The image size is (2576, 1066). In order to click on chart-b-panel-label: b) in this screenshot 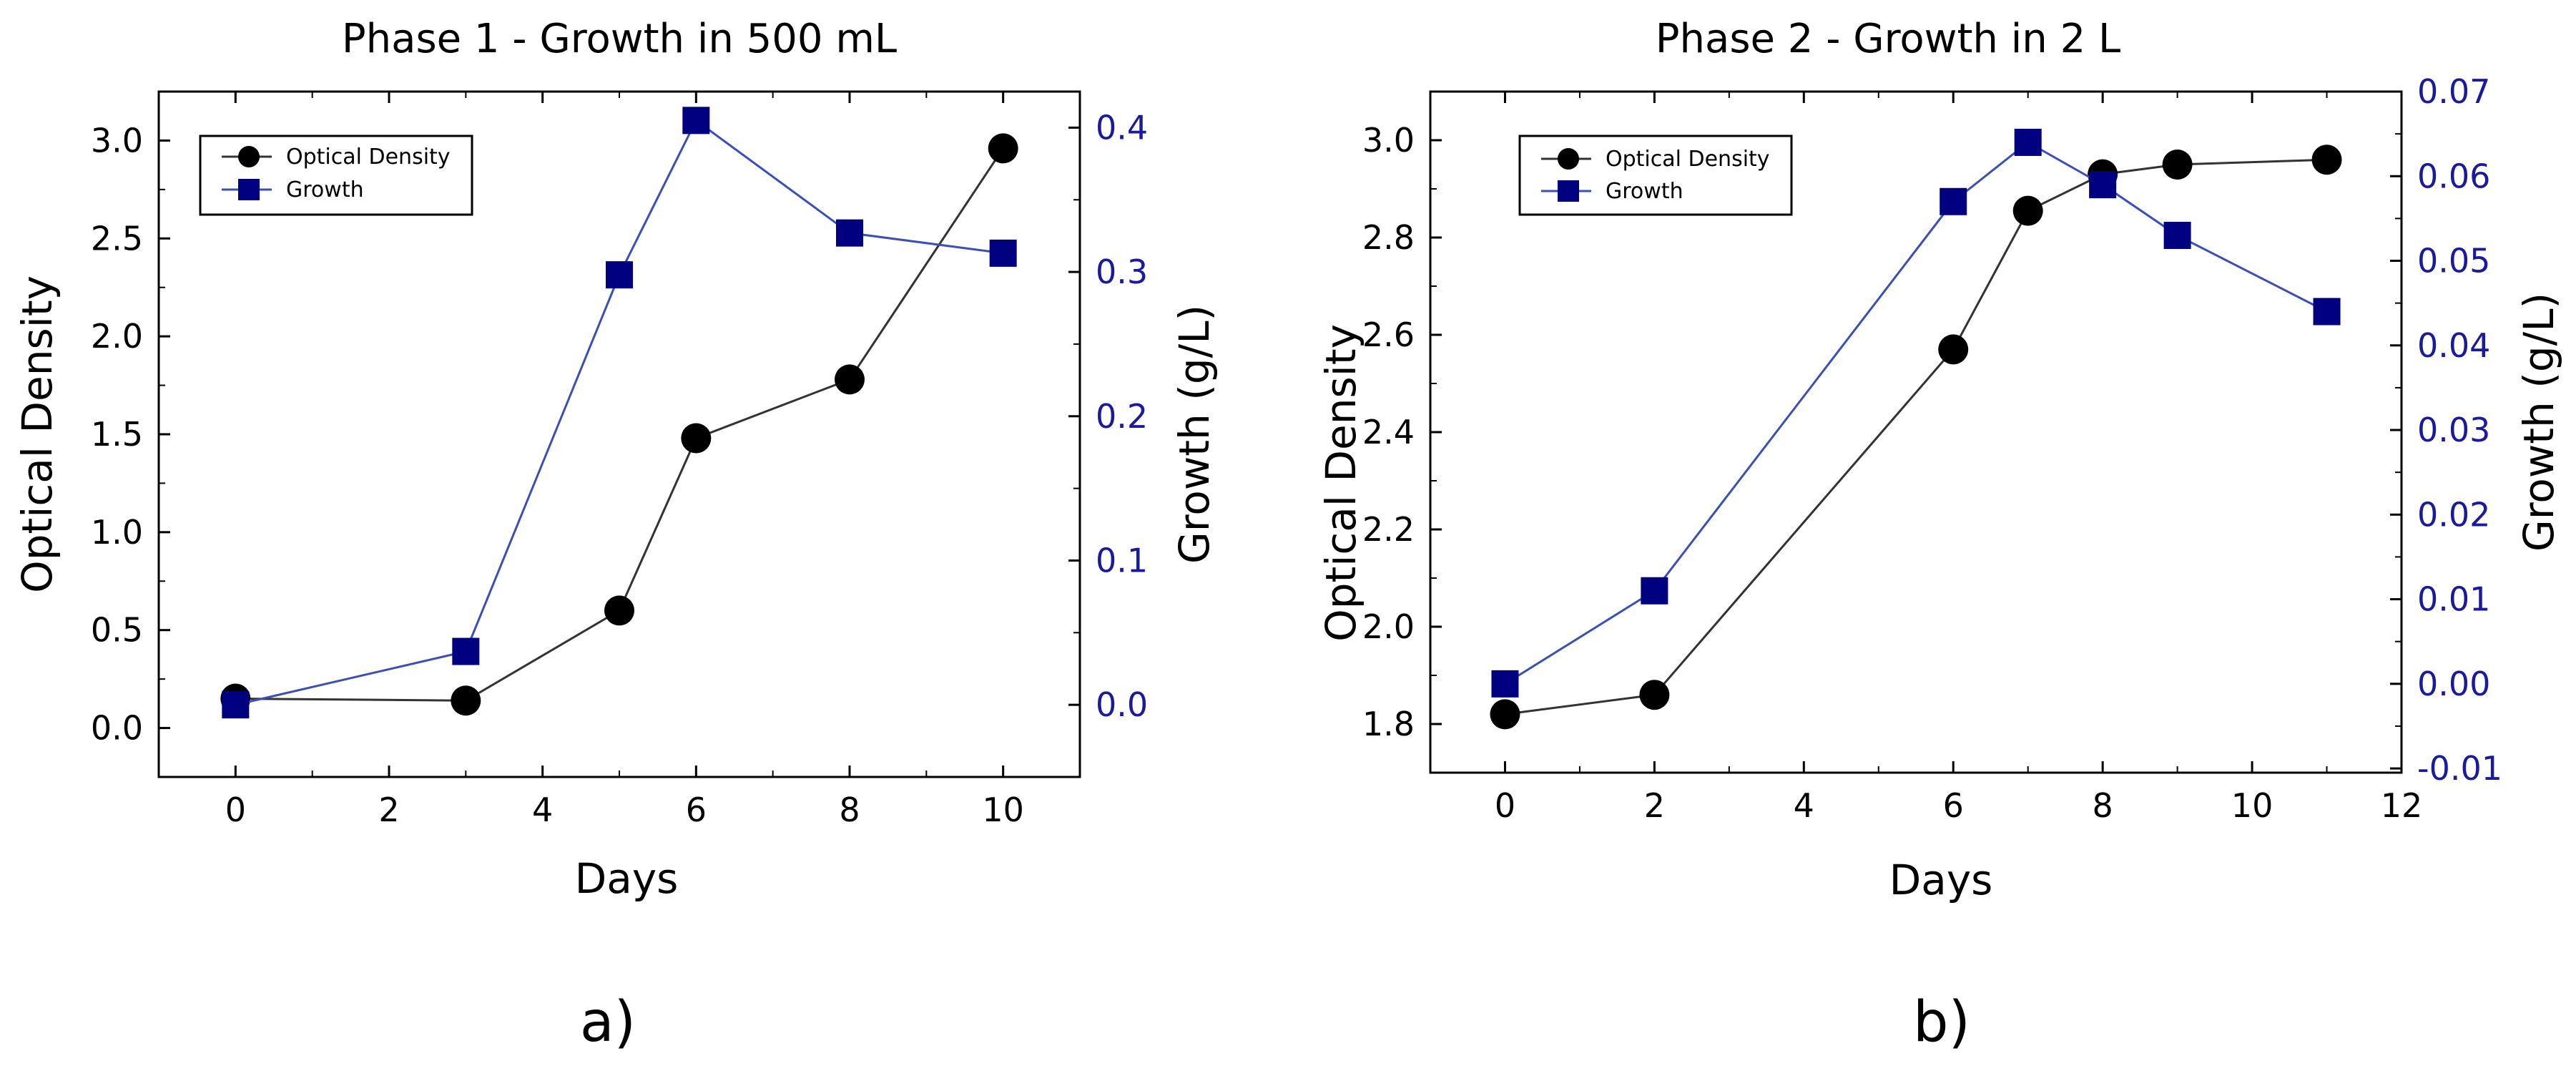, I will do `click(1942, 1022)`.